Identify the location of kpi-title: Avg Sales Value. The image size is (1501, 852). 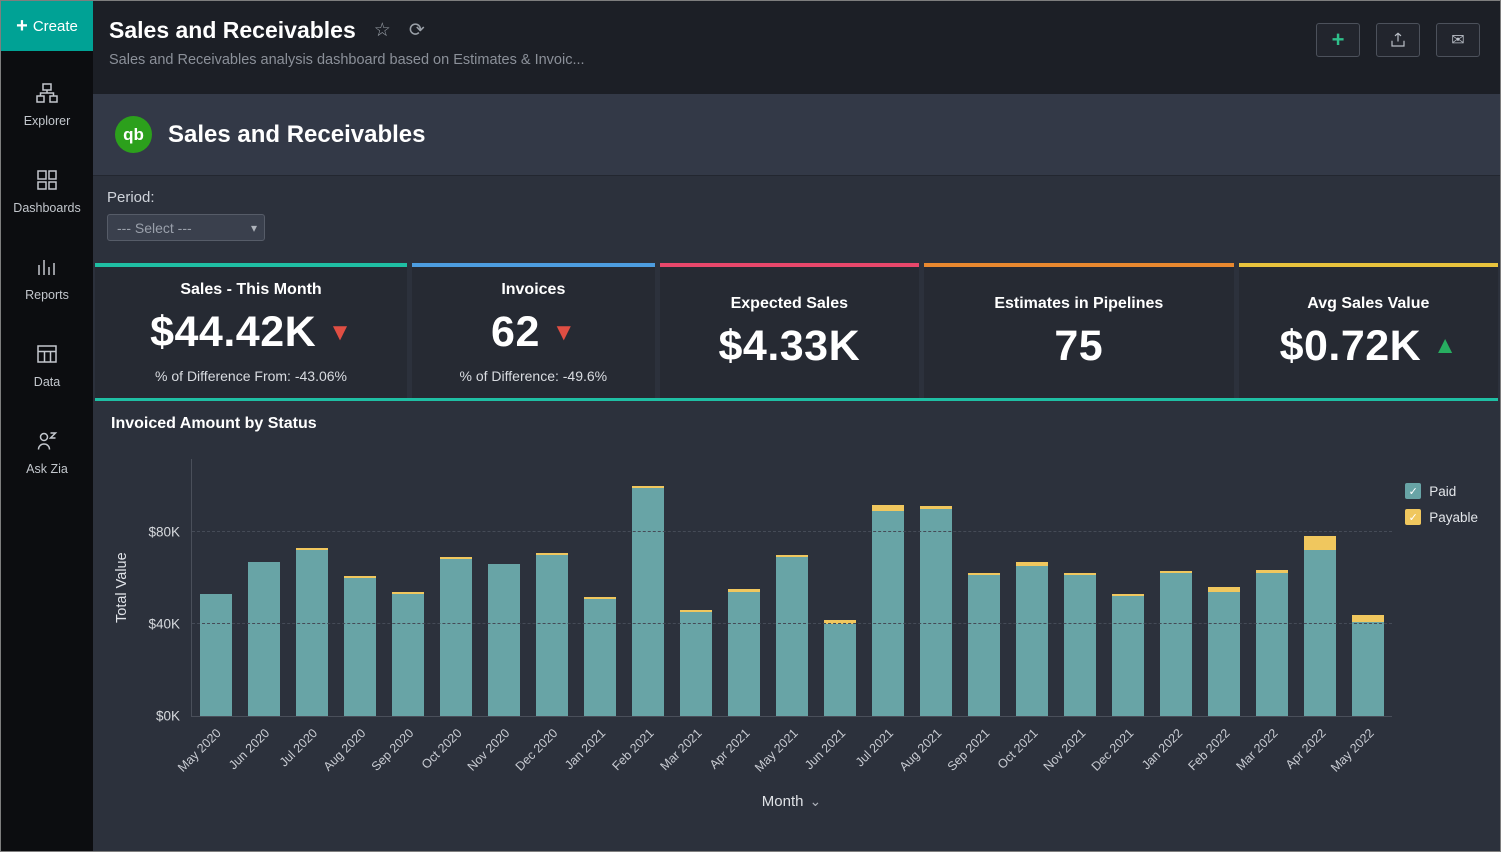
(1368, 303).